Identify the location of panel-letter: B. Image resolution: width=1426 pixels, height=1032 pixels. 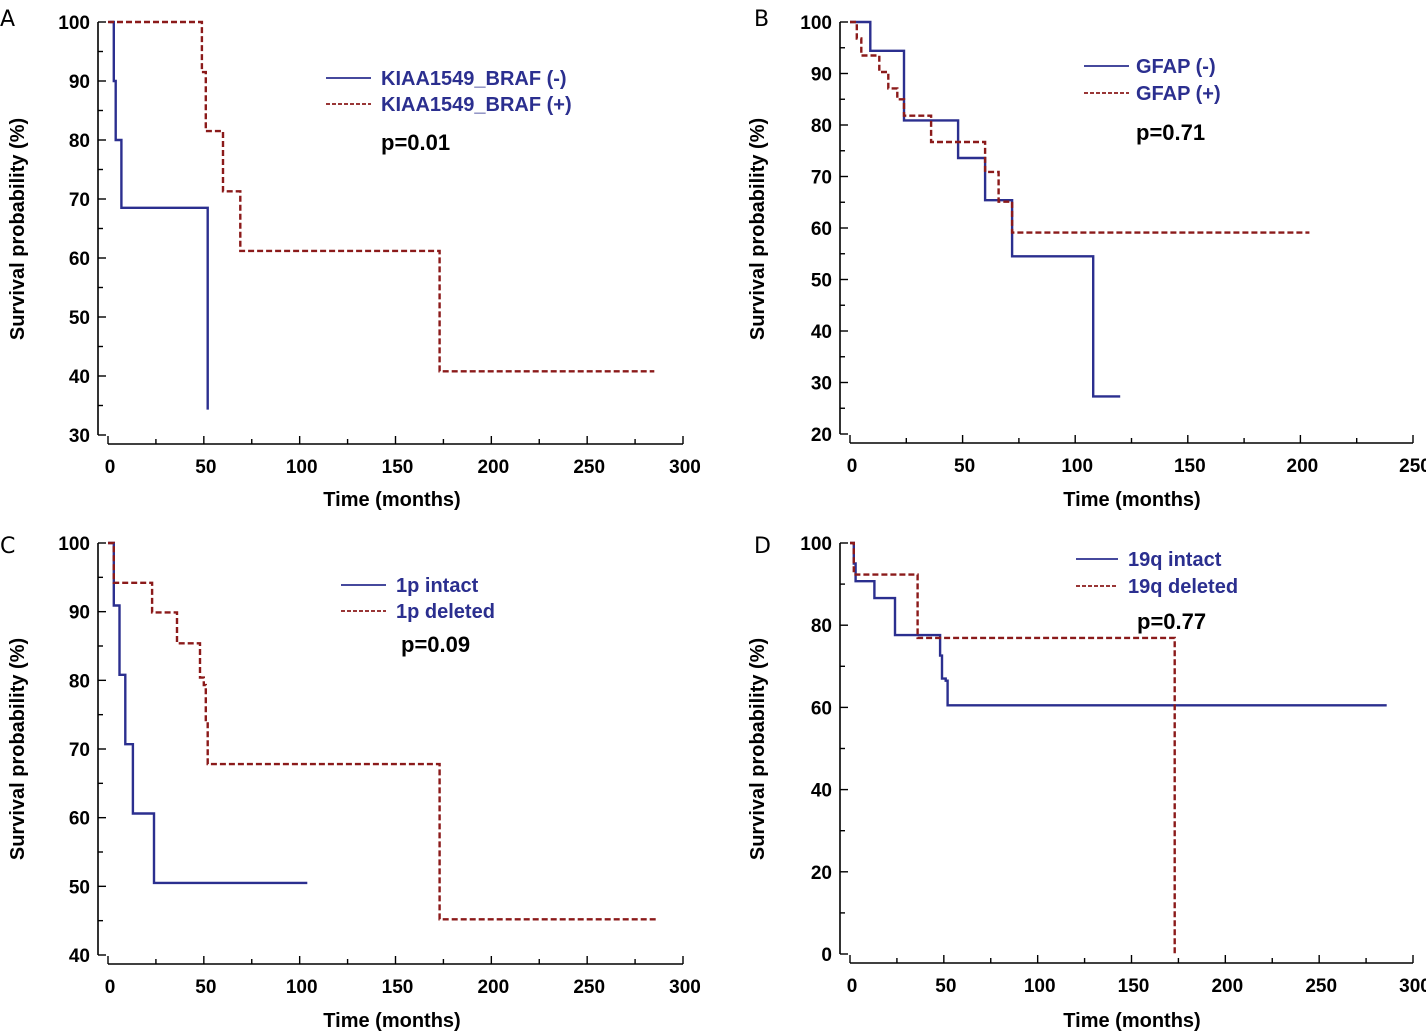
(761, 19).